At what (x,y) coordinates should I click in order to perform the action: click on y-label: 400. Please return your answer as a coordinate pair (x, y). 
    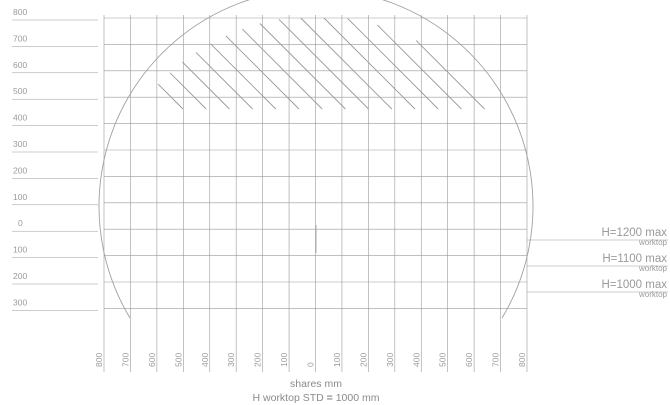
    Looking at the image, I should click on (20, 118).